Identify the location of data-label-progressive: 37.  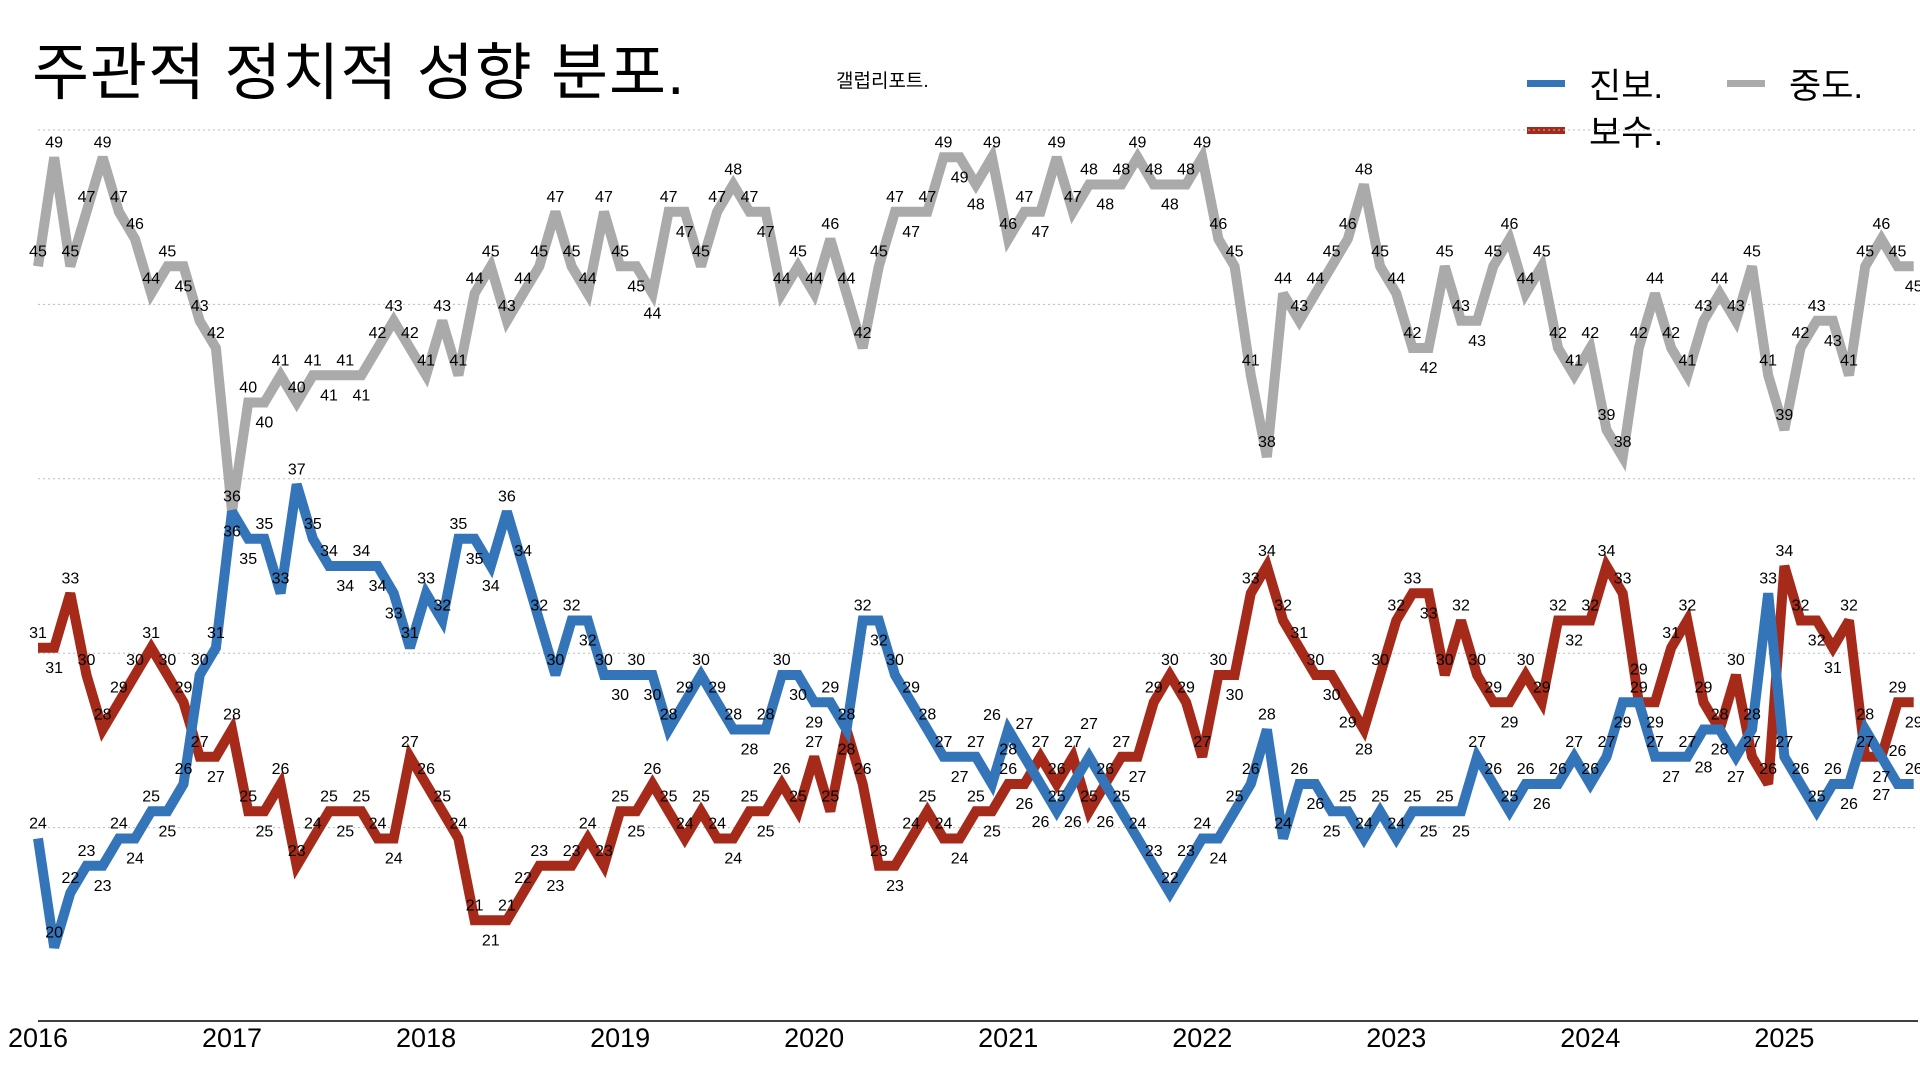
(297, 469).